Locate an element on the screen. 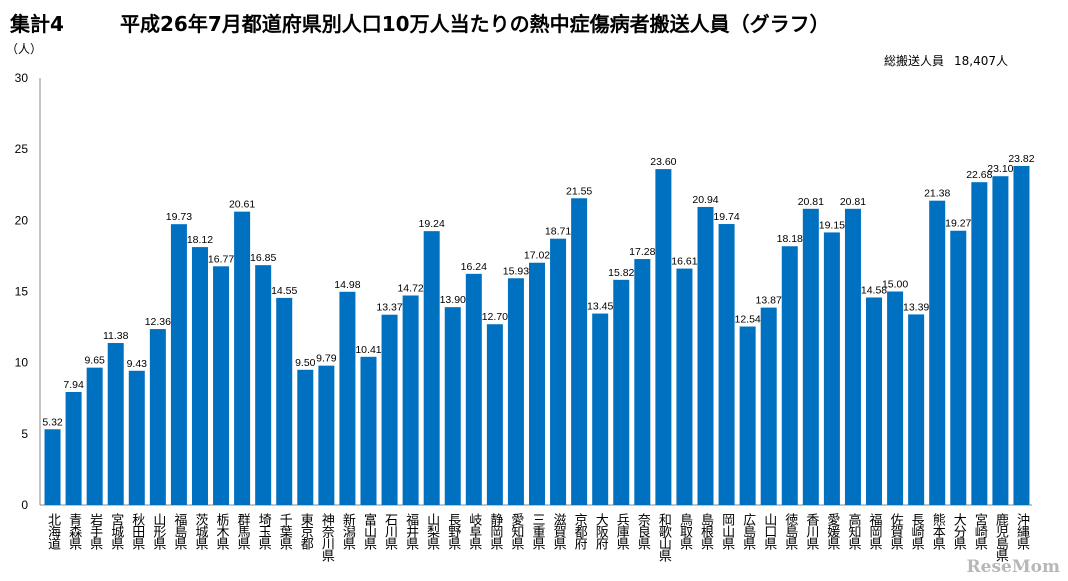 The height and width of the screenshot is (581, 1068). y-tick-label: 20 is located at coordinates (22, 220).